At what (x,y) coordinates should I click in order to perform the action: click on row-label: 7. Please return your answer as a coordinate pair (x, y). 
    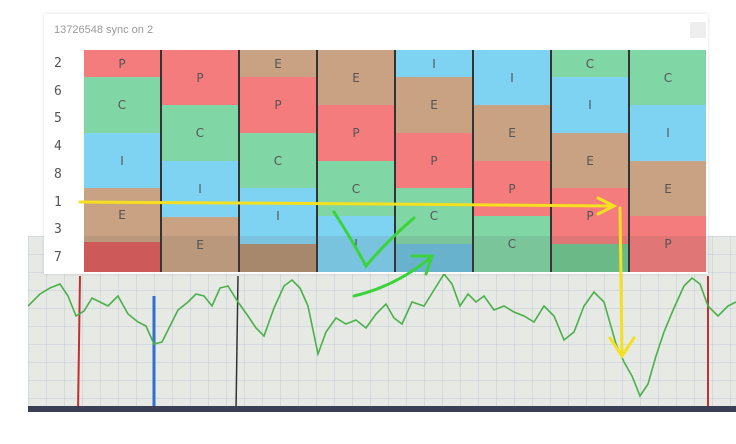
    Looking at the image, I should click on (58, 258).